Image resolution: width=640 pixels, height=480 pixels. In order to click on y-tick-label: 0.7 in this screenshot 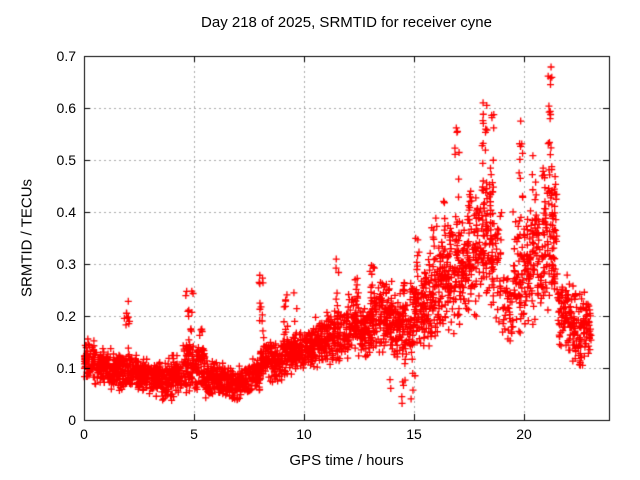, I will do `click(66, 56)`.